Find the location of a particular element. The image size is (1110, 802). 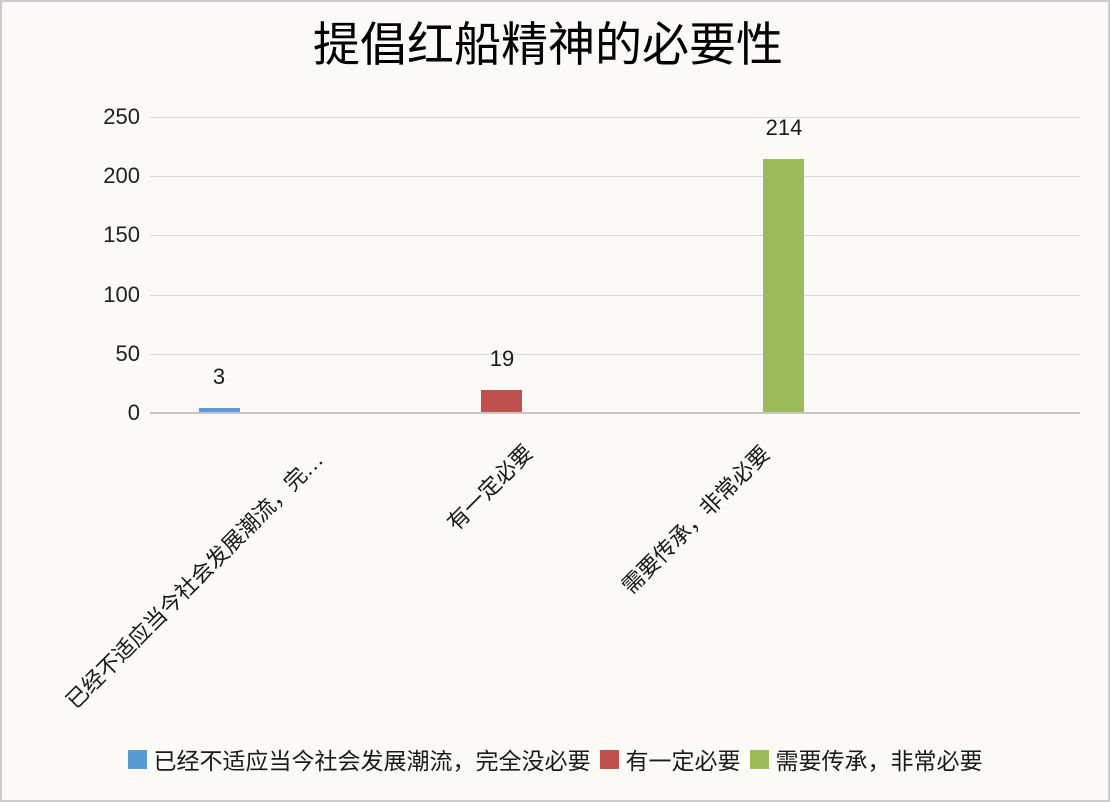

legend: 已经不适应当今社会发展潮流，完全没必要 有一定必要 需要传承，非常必要 is located at coordinates (555, 759).